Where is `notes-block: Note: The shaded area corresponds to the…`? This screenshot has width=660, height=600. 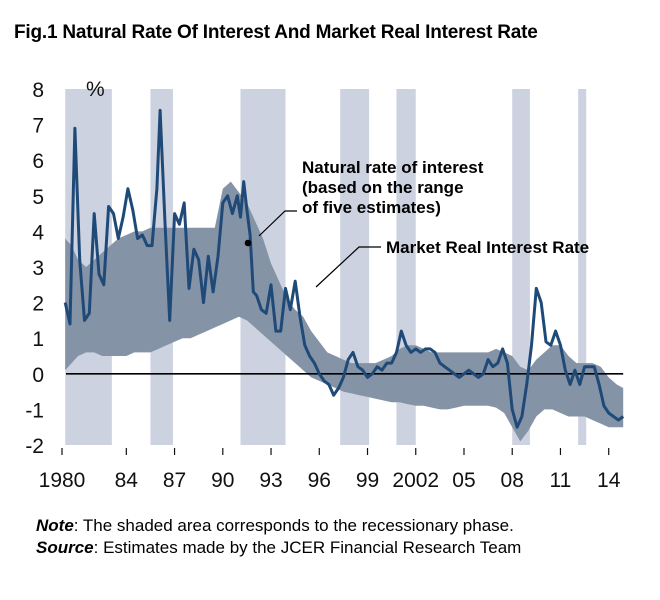
notes-block: Note: The shaded area corresponds to the… is located at coordinates (278, 537).